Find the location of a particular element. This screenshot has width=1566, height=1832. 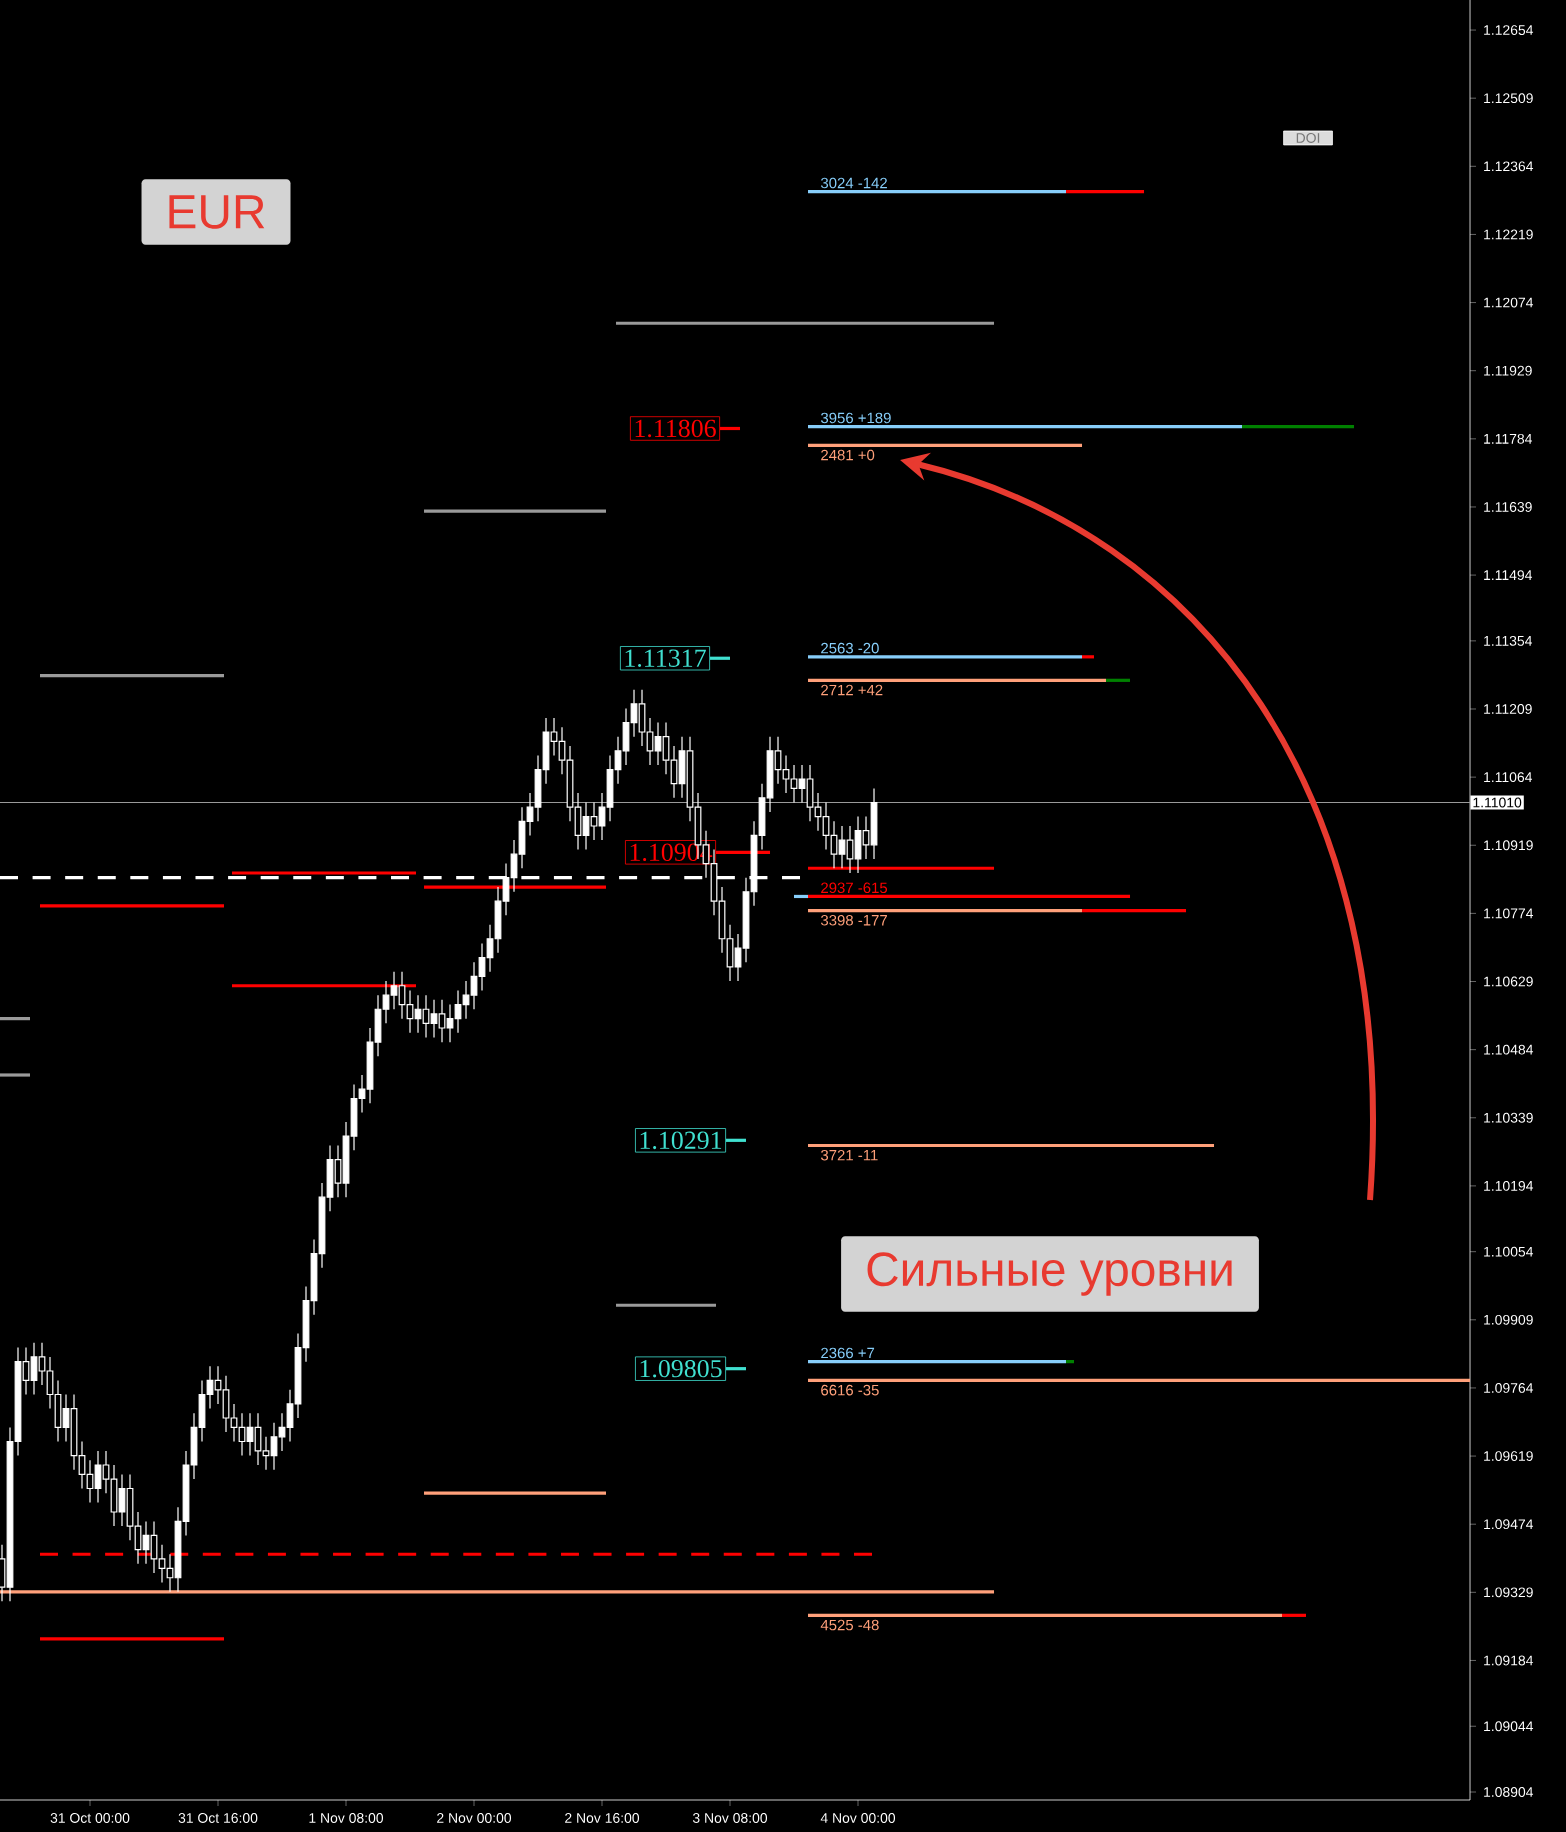

annotation: Сильные уровни is located at coordinates (1049, 1274).